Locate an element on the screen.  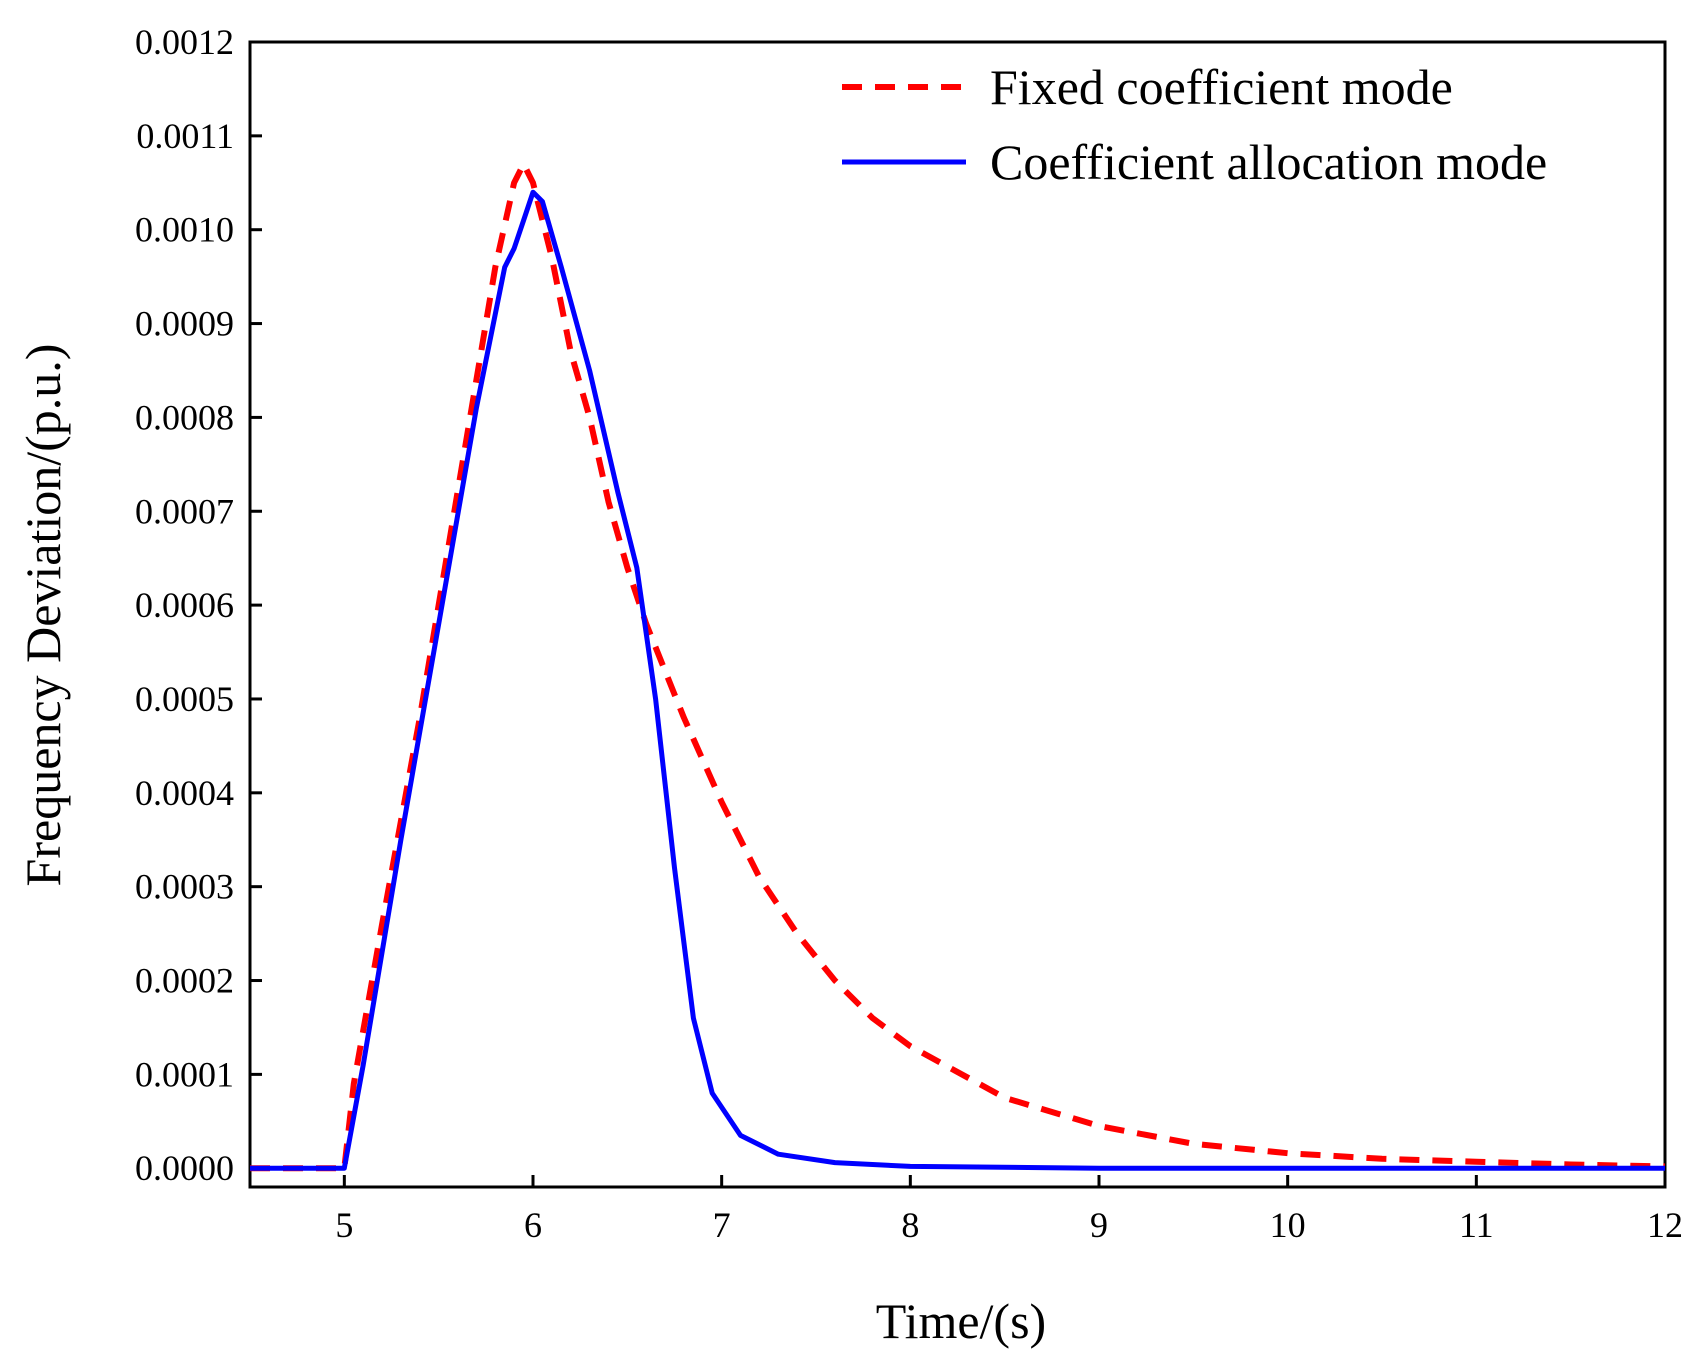
y-tick-label: 0.0000 is located at coordinates (184, 1168).